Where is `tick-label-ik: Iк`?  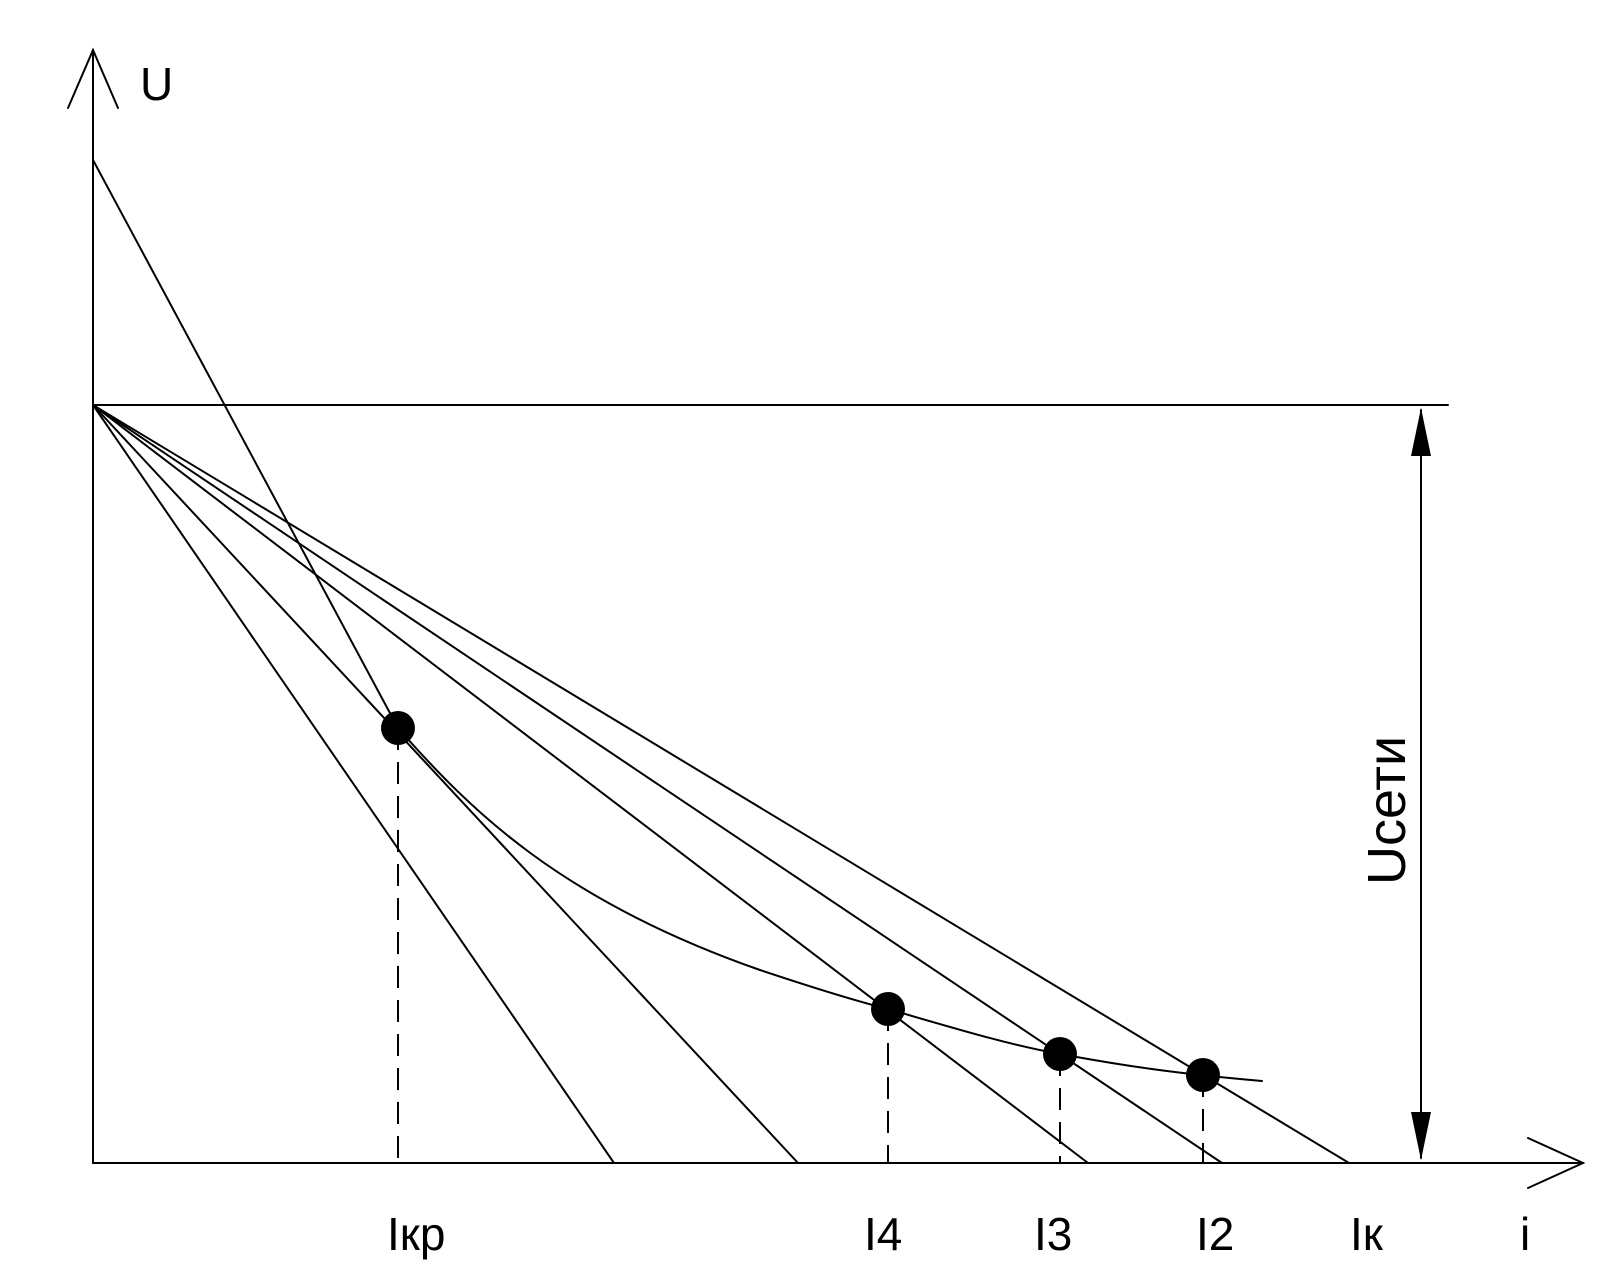 tick-label-ik: Iк is located at coordinates (1367, 1234).